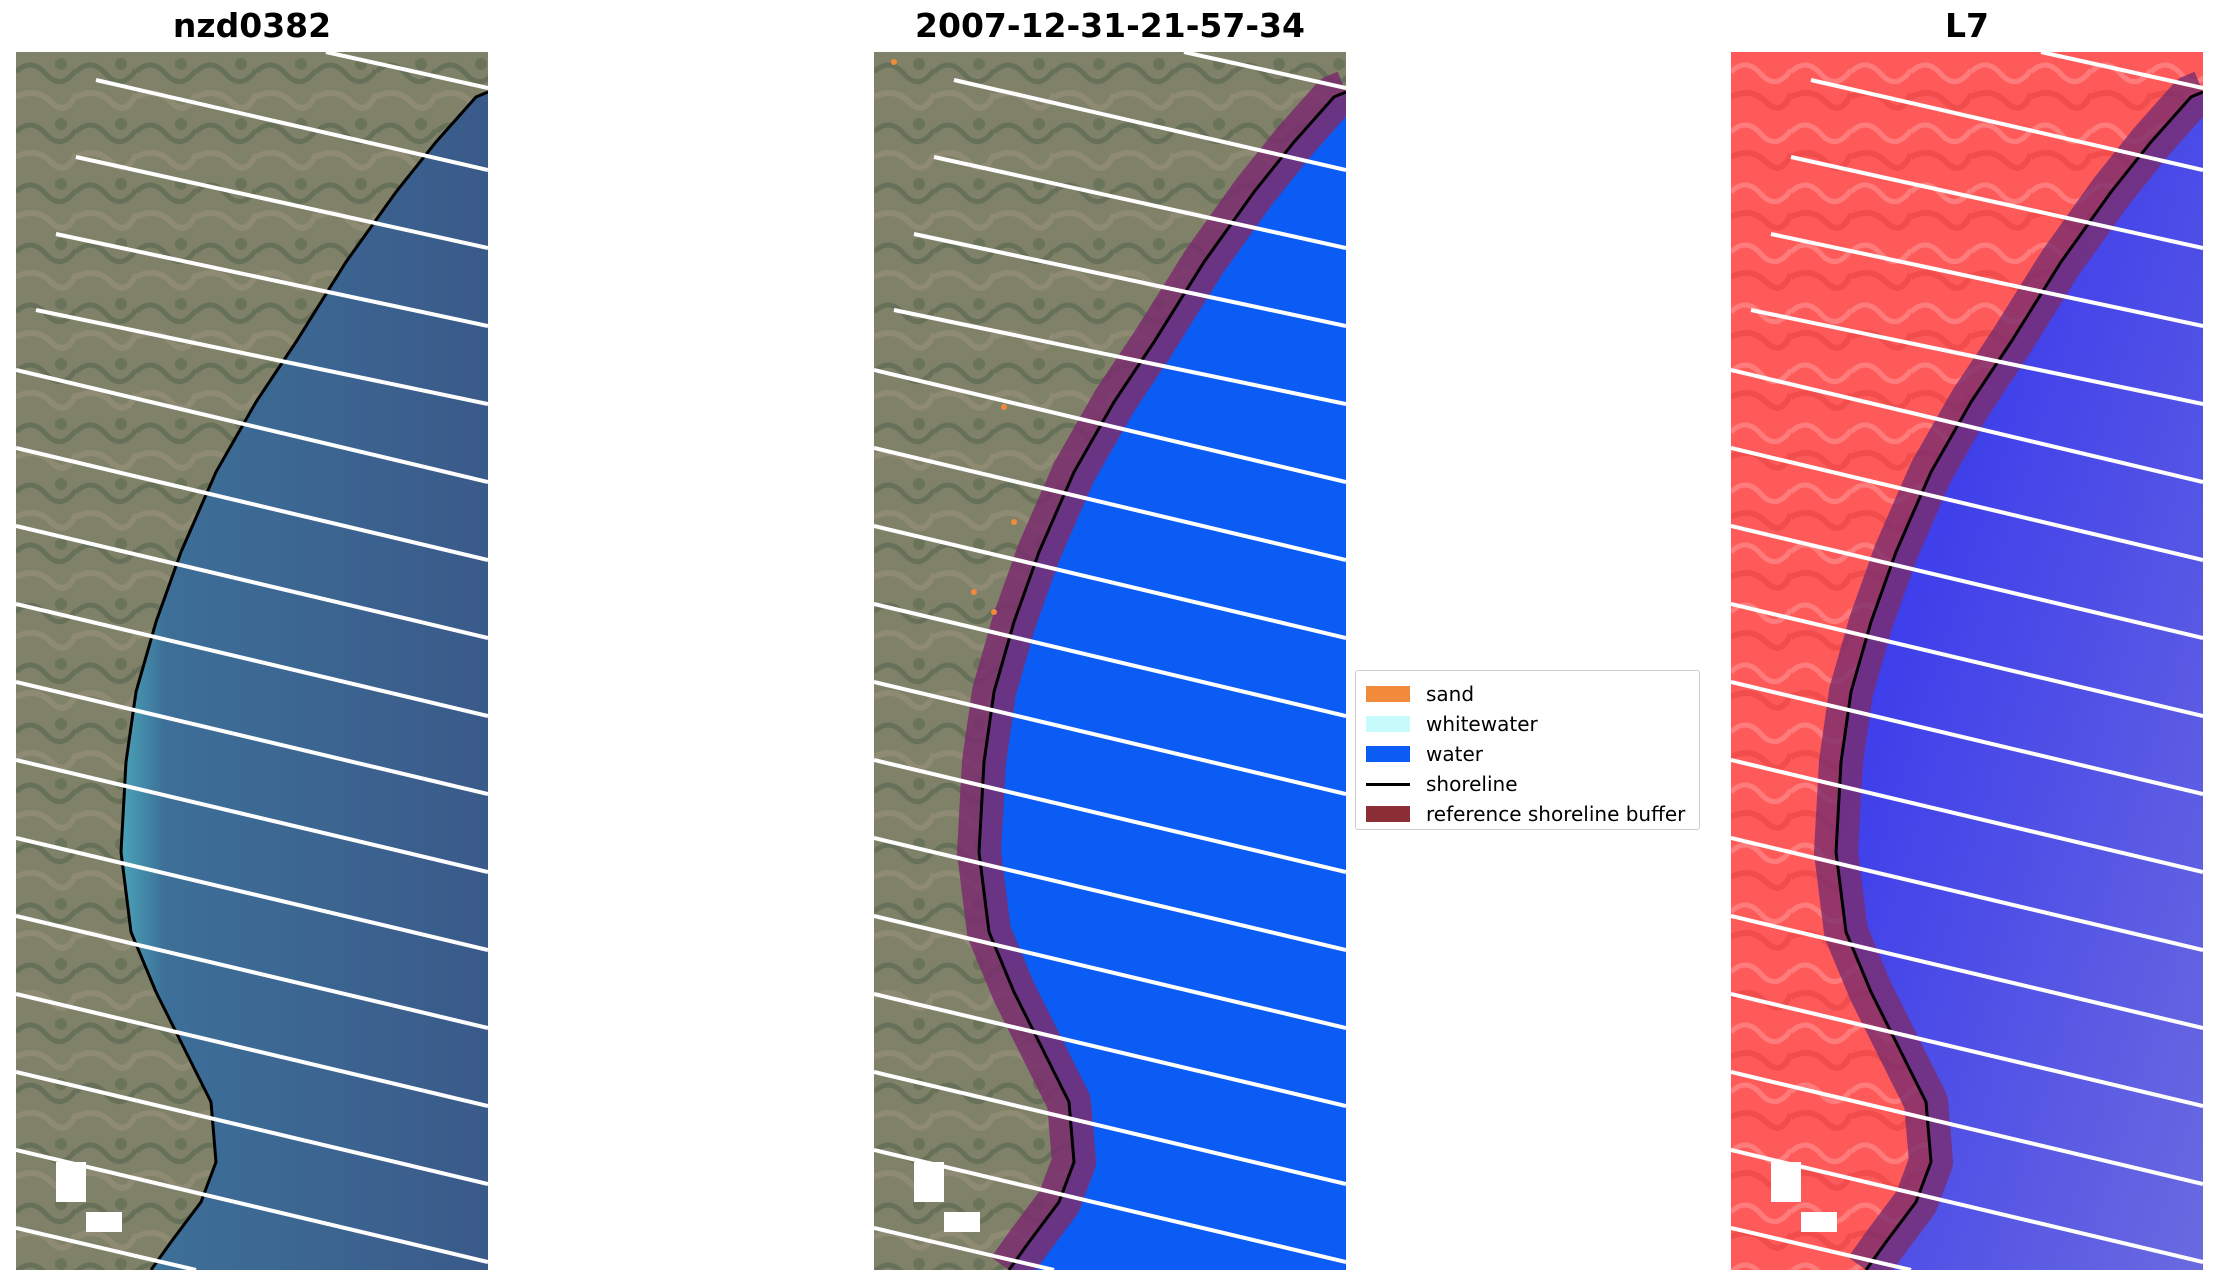  I want to click on panel-title-classified: 2007-12-31-21-57-34, so click(1110, 25).